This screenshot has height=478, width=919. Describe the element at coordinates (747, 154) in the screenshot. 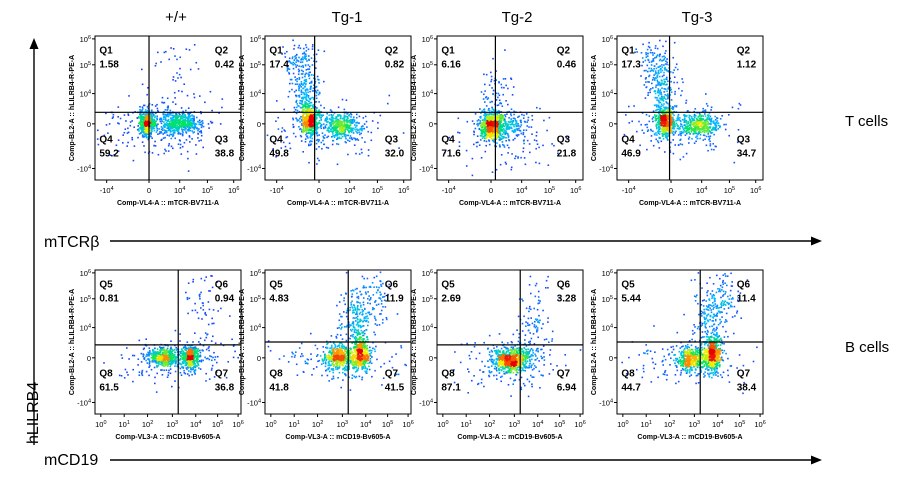

I see `quadrant-percent: 34.7` at that location.